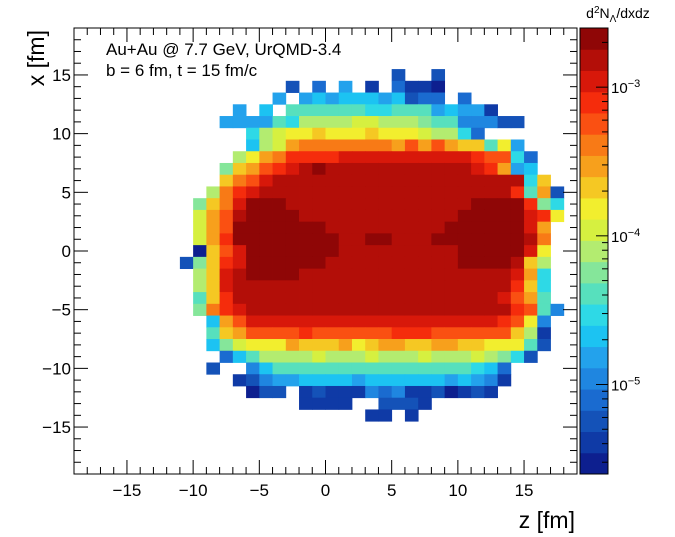 This screenshot has height=537, width=675. I want to click on x-tick-label: −5, so click(259, 490).